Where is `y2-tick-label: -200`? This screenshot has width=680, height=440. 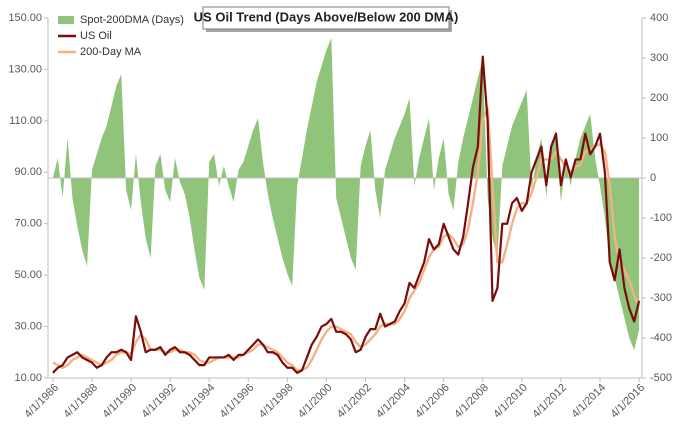 y2-tick-label: -200 is located at coordinates (661, 258).